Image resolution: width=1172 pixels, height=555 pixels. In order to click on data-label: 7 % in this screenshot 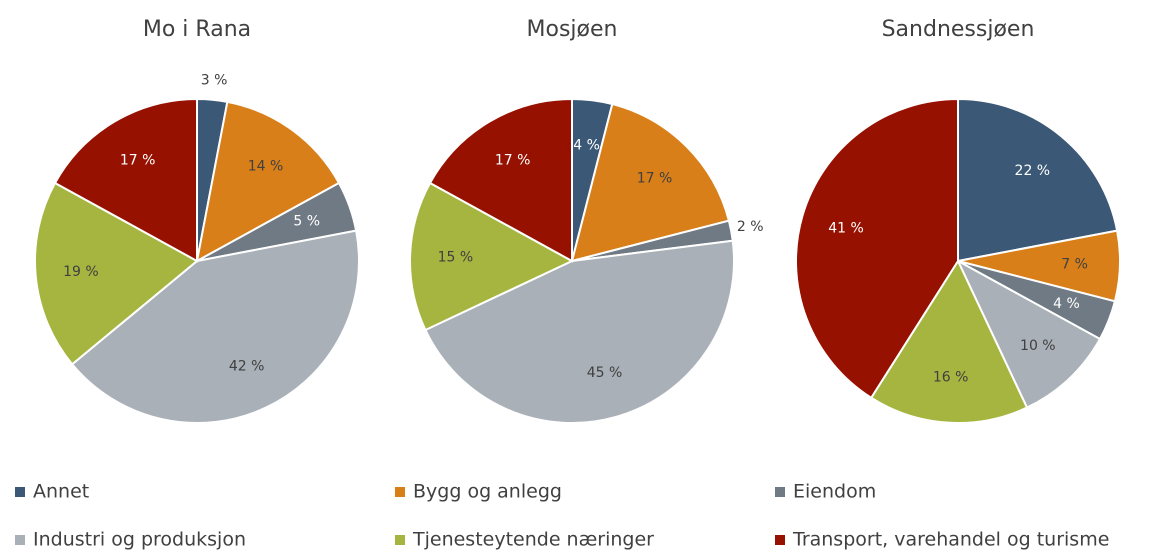, I will do `click(1074, 265)`.